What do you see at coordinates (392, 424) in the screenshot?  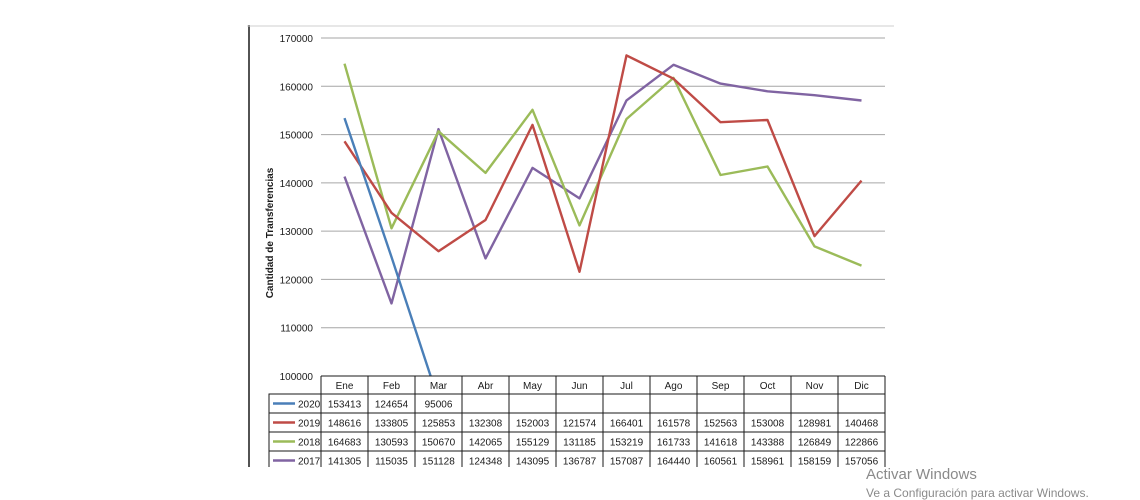 I see `table-cell-value: 133805` at bounding box center [392, 424].